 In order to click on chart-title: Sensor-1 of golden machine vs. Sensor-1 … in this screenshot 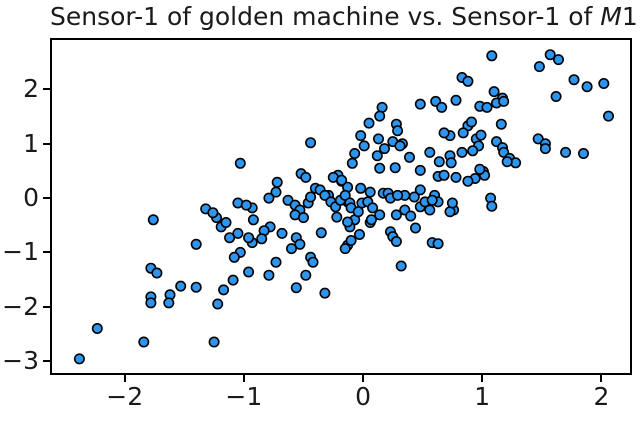, I will do `click(344, 17)`.